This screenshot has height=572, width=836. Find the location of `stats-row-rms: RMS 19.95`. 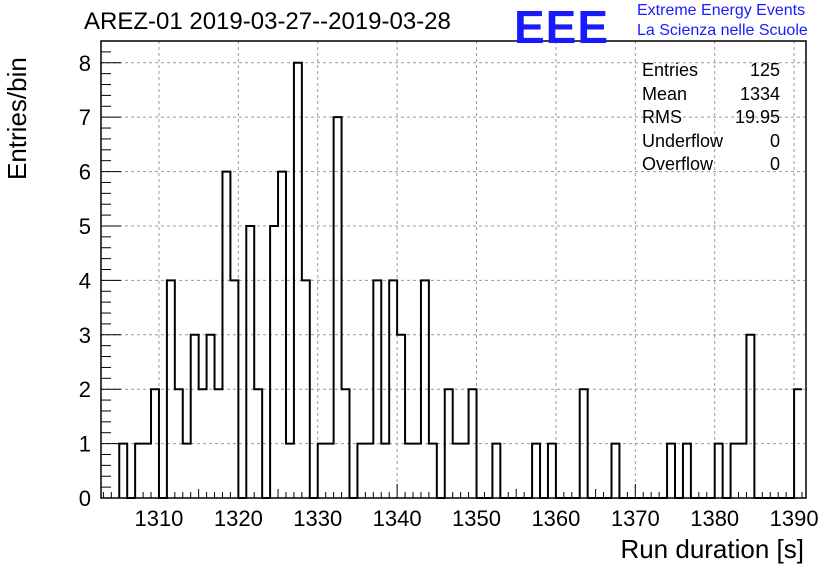

stats-row-rms: RMS 19.95 is located at coordinates (711, 118).